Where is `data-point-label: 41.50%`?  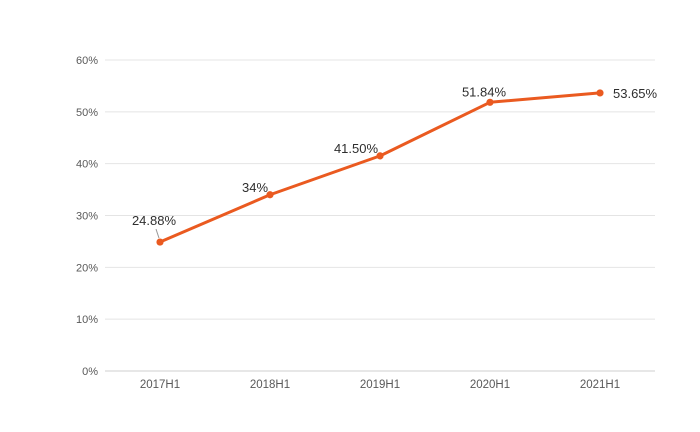 data-point-label: 41.50% is located at coordinates (356, 148).